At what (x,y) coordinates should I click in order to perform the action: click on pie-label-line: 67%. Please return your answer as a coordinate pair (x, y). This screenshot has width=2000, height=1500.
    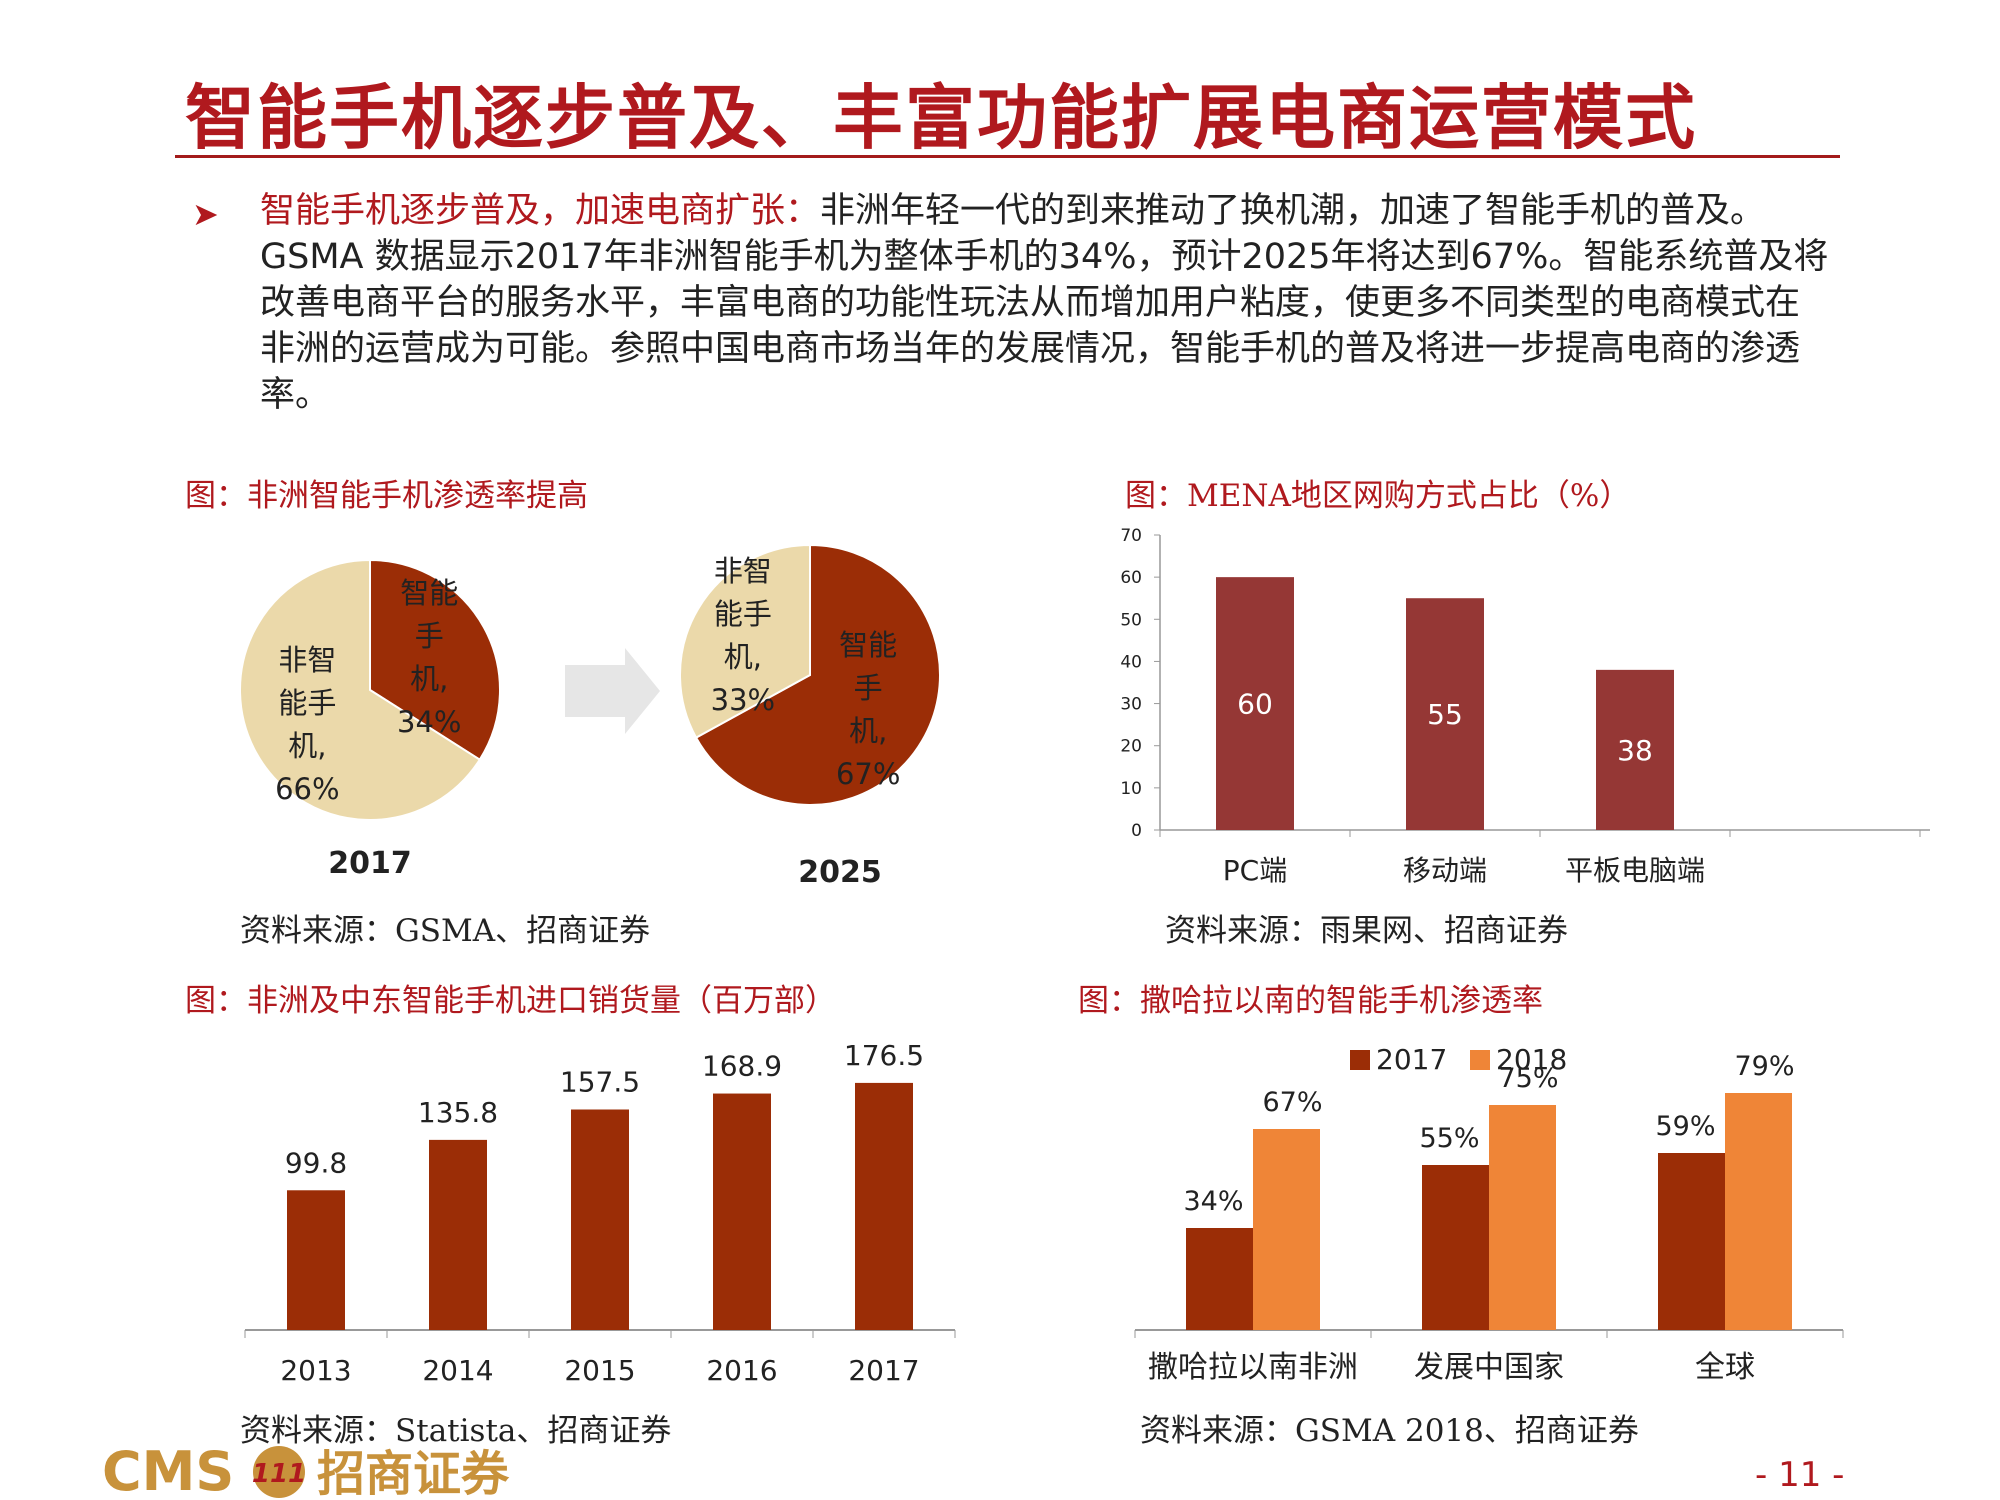
    Looking at the image, I should click on (868, 774).